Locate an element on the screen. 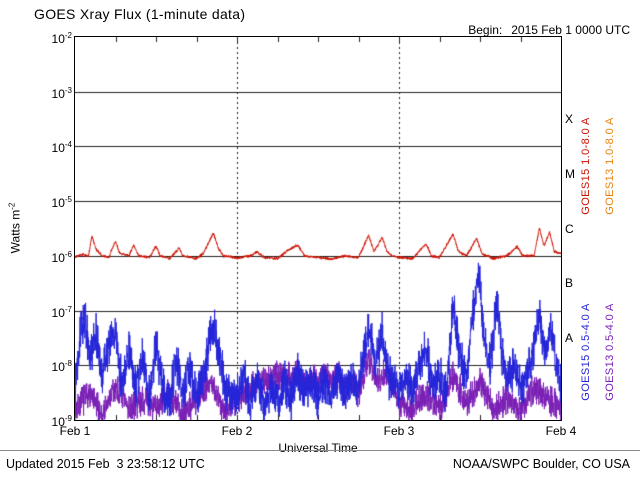  y-axis-title: Watts m-2 is located at coordinates (15, 228).